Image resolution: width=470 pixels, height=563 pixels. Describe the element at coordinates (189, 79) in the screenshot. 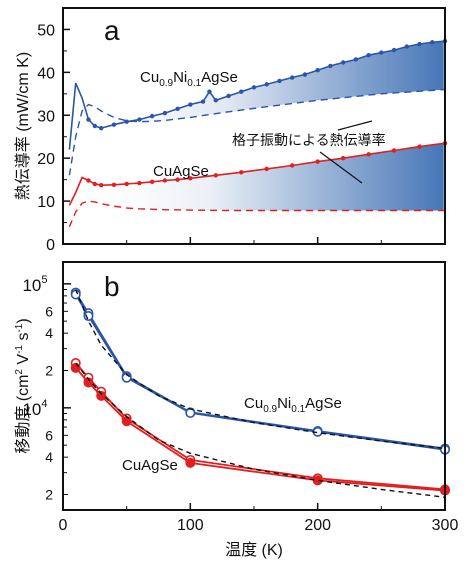

I see `panel-a-series1-label: Cu0.9Ni0.1AgSe` at that location.